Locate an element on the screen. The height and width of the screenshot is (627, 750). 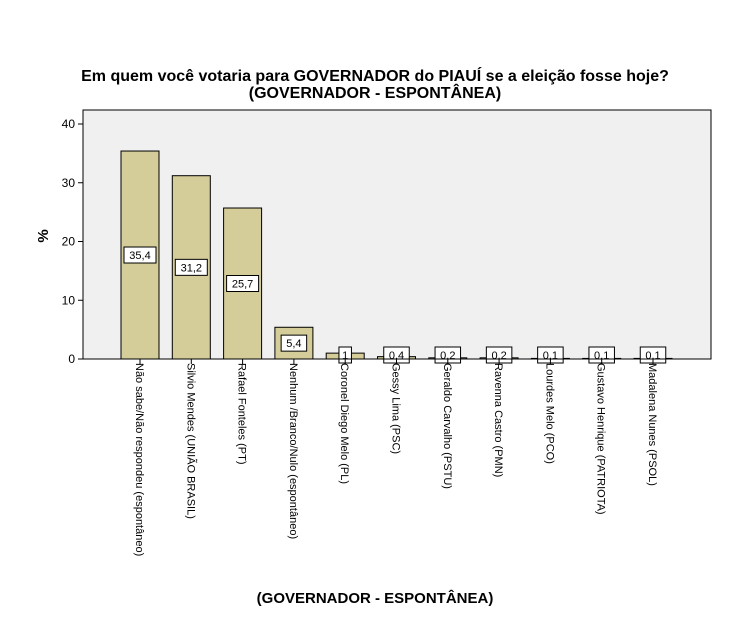
y-axis: 0 10 20 30 40 is located at coordinates (73, 238).